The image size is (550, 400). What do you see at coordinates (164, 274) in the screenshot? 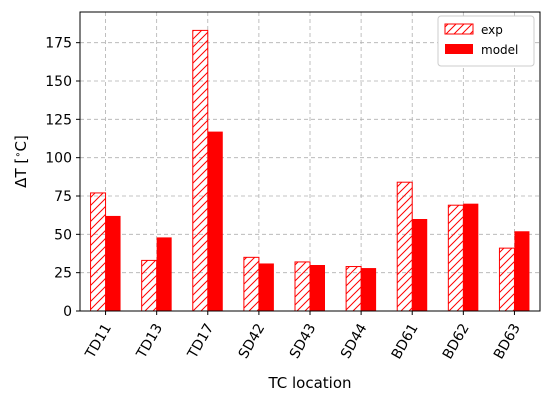
I see `bar-model-td13` at bounding box center [164, 274].